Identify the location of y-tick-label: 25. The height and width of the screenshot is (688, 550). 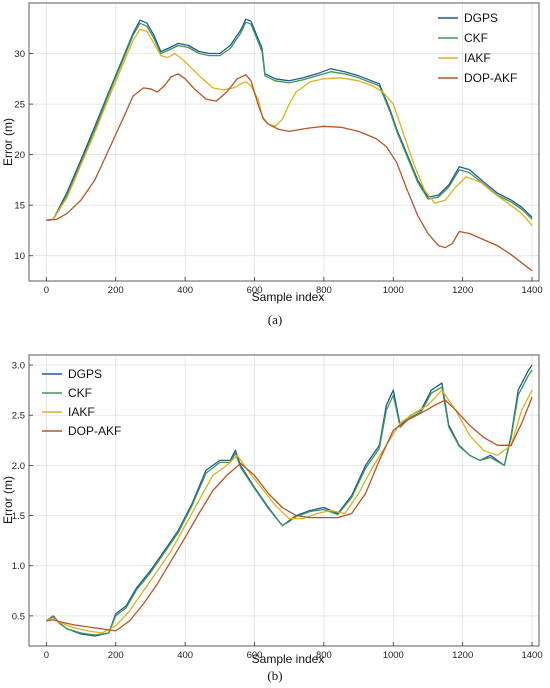
(19, 105).